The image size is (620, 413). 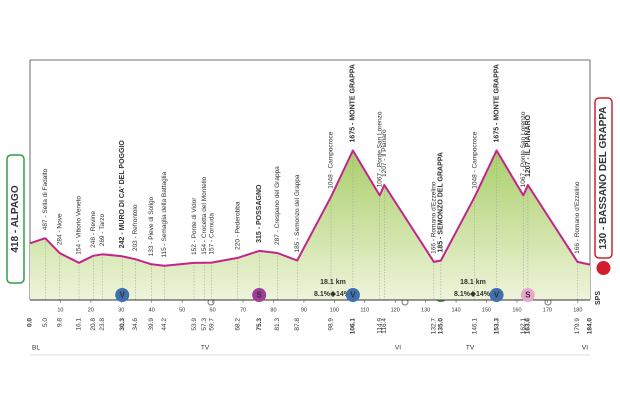 I want to click on km-label: 75.3, so click(x=259, y=324).